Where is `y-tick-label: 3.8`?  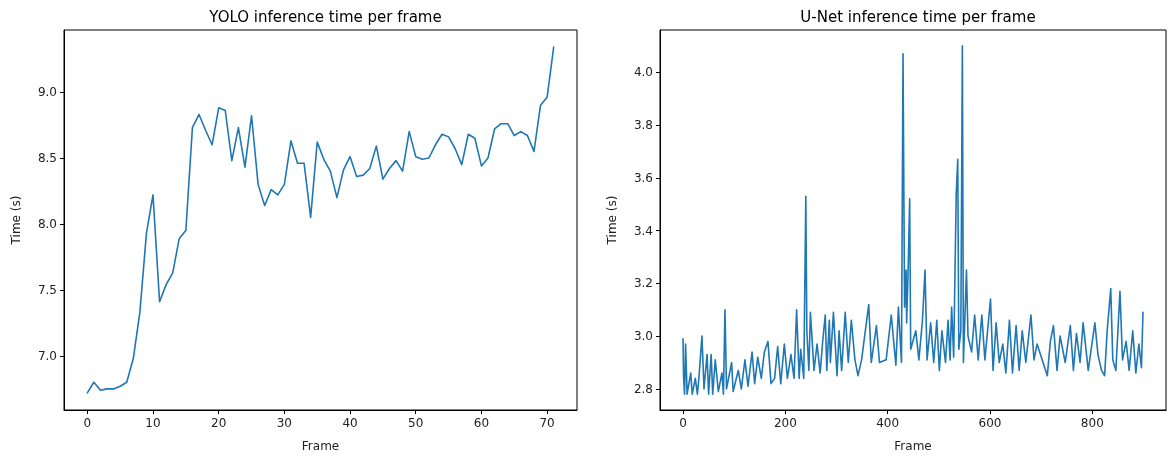
y-tick-label: 3.8 is located at coordinates (643, 125).